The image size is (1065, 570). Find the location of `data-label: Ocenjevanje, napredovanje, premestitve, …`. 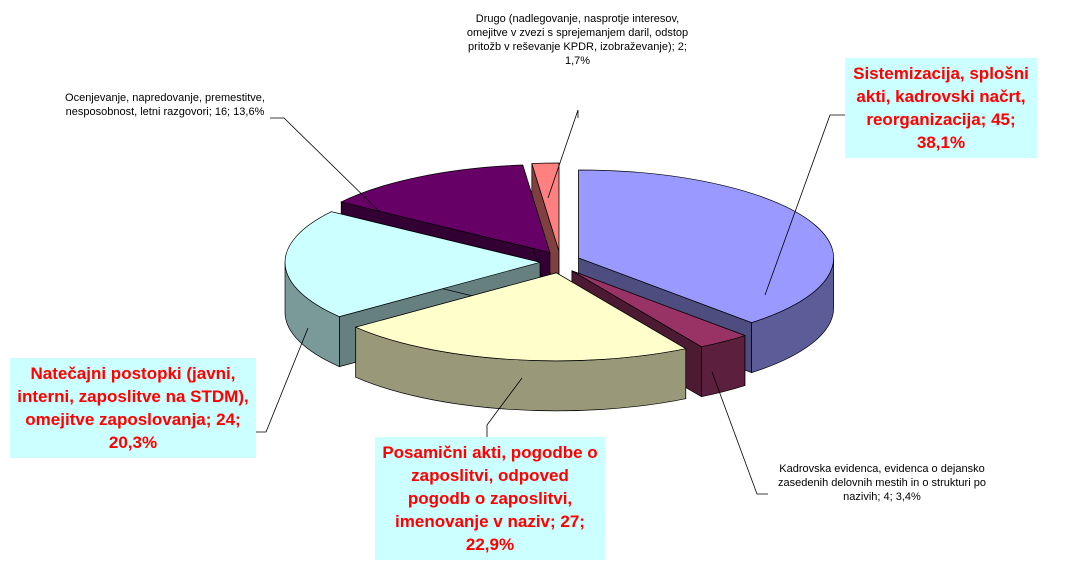

data-label: Ocenjevanje, napredovanje, premestitve, … is located at coordinates (165, 105).